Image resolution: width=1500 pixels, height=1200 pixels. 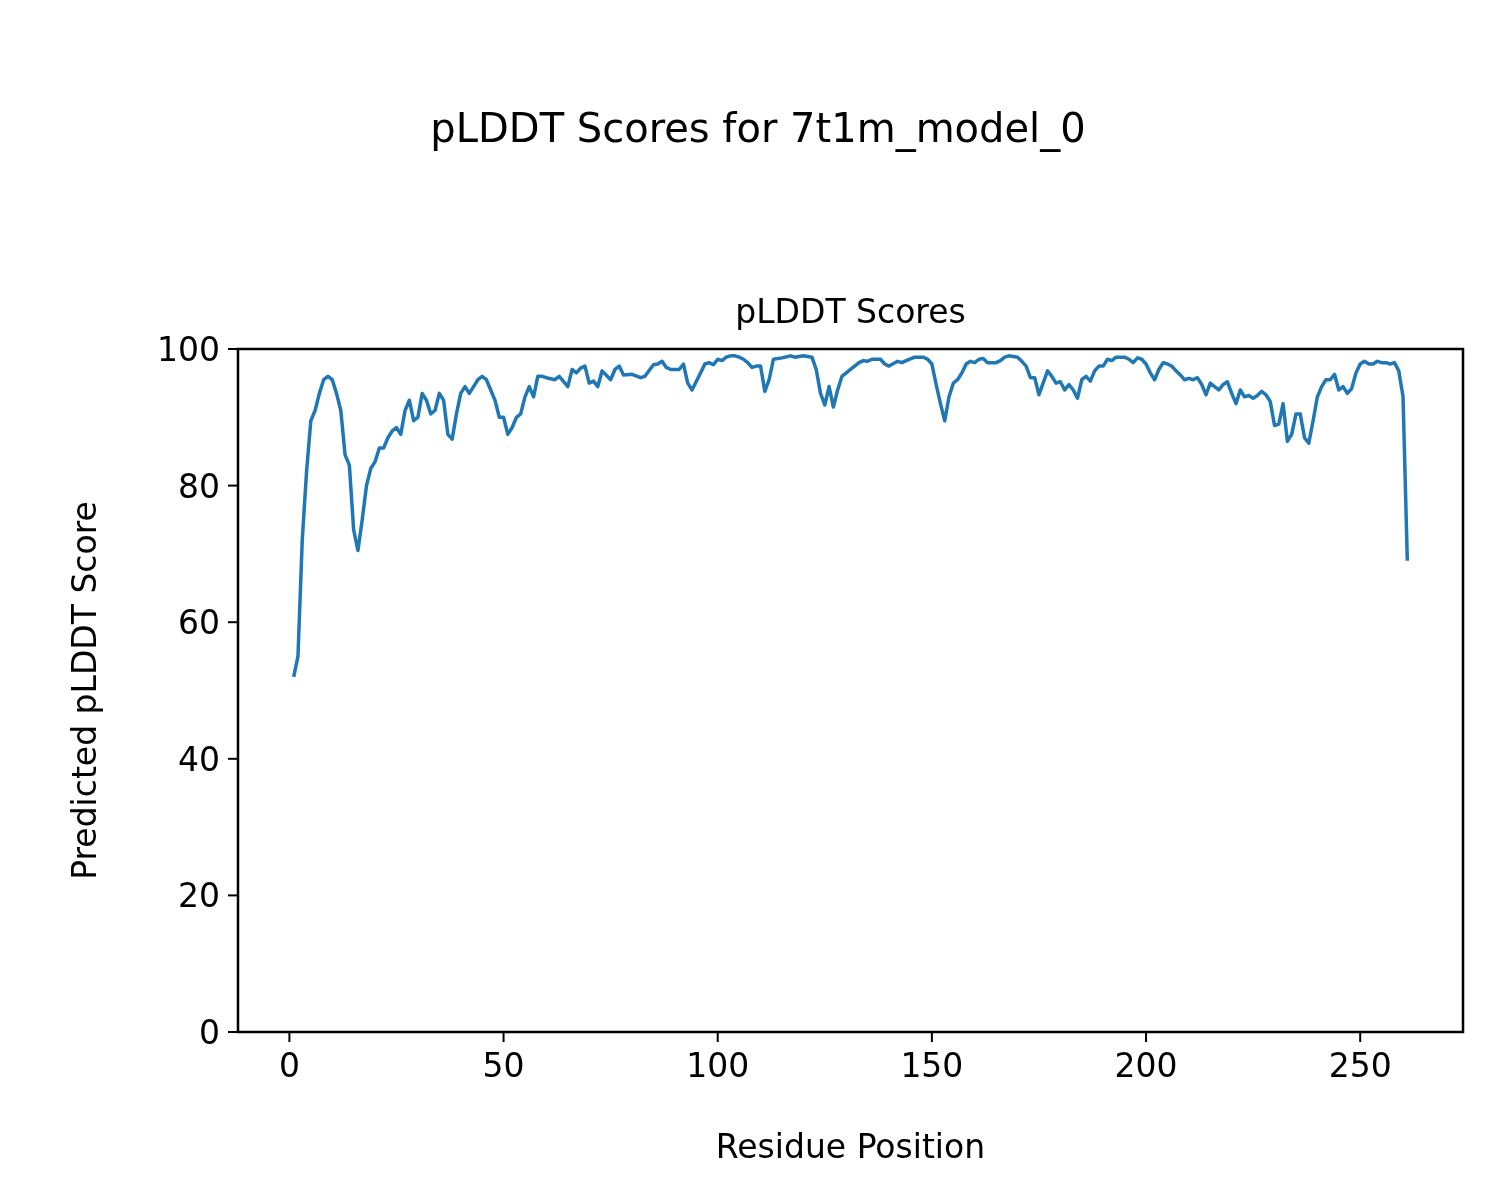 What do you see at coordinates (932, 1065) in the screenshot?
I see `x-tick-label: 150` at bounding box center [932, 1065].